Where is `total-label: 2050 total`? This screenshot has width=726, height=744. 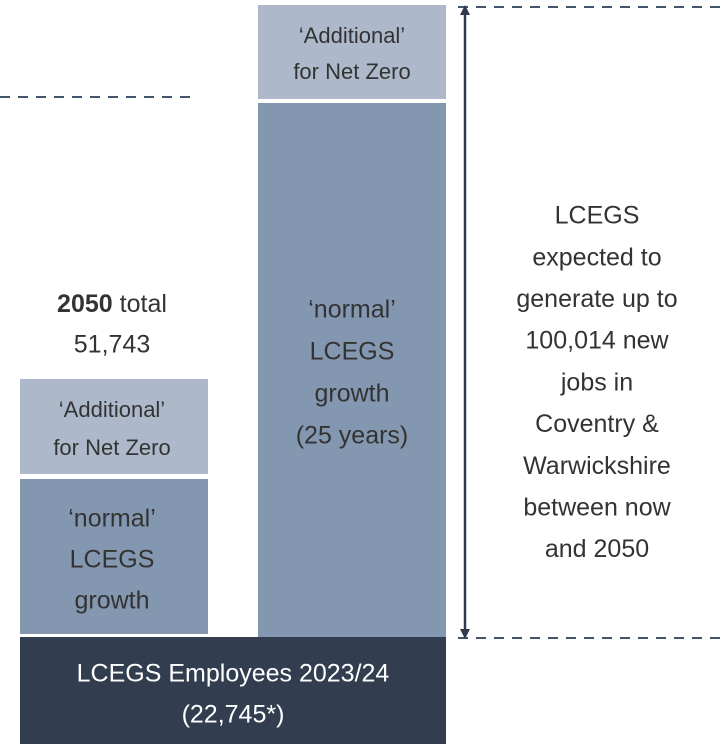 total-label: 2050 total is located at coordinates (112, 304).